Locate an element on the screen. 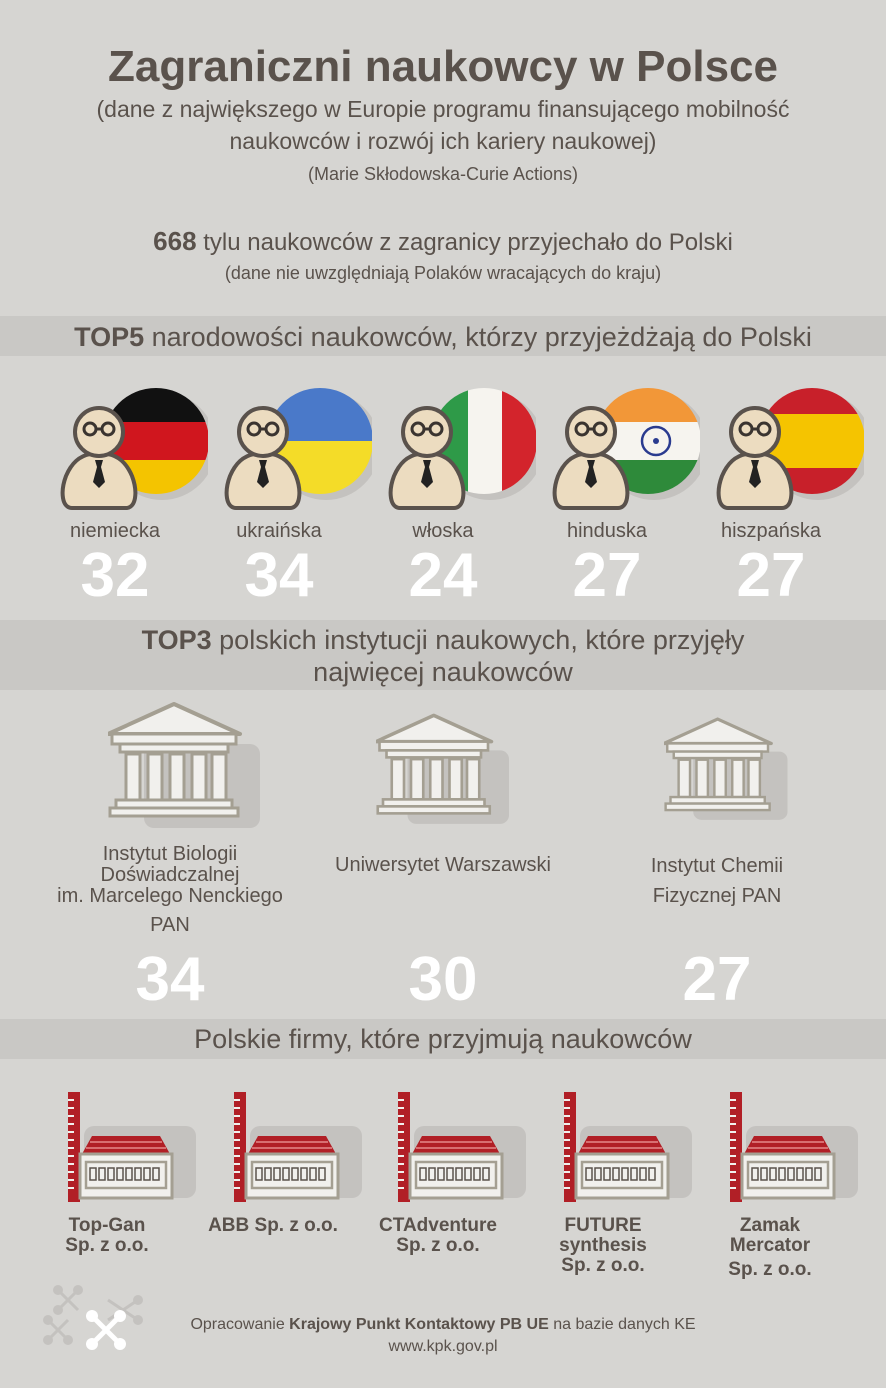 The height and width of the screenshot is (1388, 886). firm-name-4: FUTURE synthesis Sp. z o.o. is located at coordinates (603, 1246).